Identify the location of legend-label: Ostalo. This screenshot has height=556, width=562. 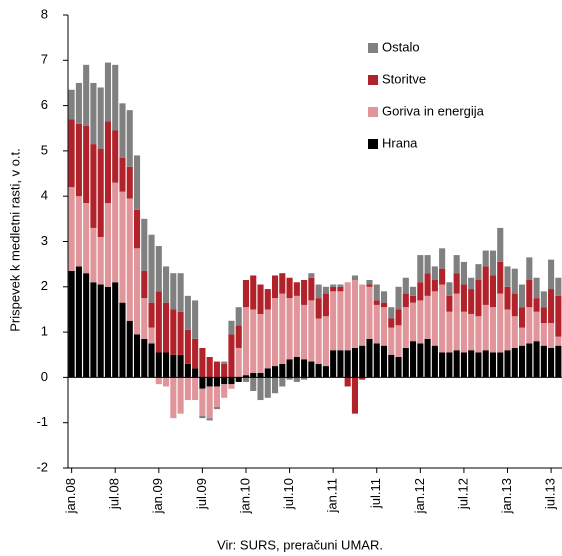
(401, 46).